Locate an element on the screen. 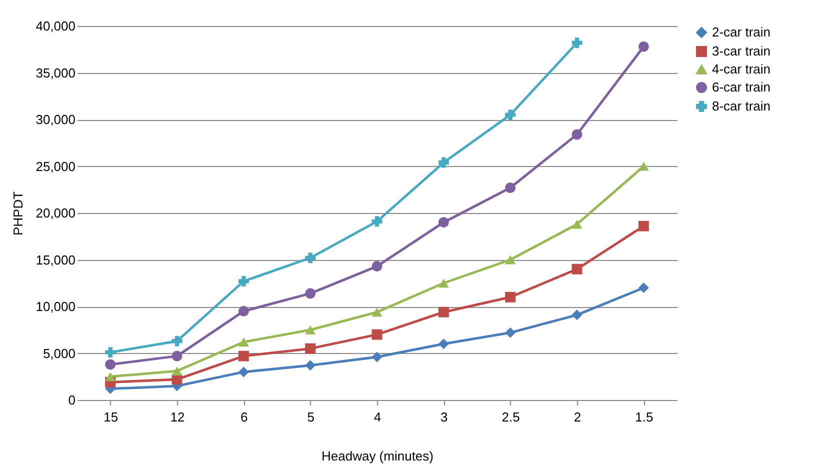 The height and width of the screenshot is (470, 823). legend-label: 8-car train is located at coordinates (741, 106).